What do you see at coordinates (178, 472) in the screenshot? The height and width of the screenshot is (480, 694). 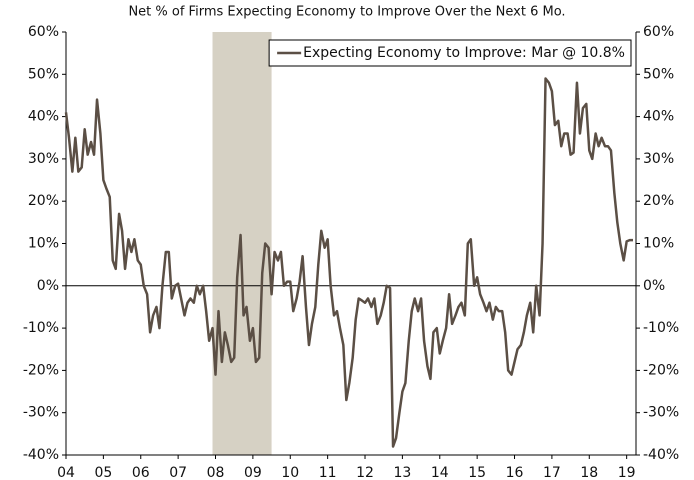 I see `x-tick-label: 07` at bounding box center [178, 472].